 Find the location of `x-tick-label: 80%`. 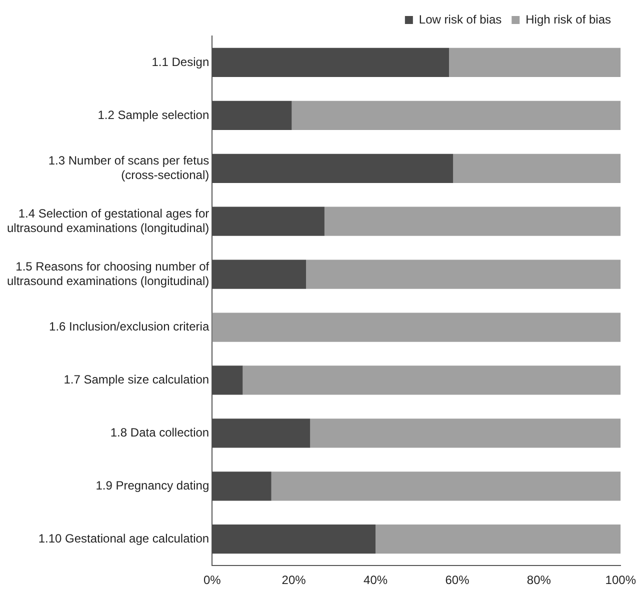

x-tick-label: 80% is located at coordinates (539, 580).